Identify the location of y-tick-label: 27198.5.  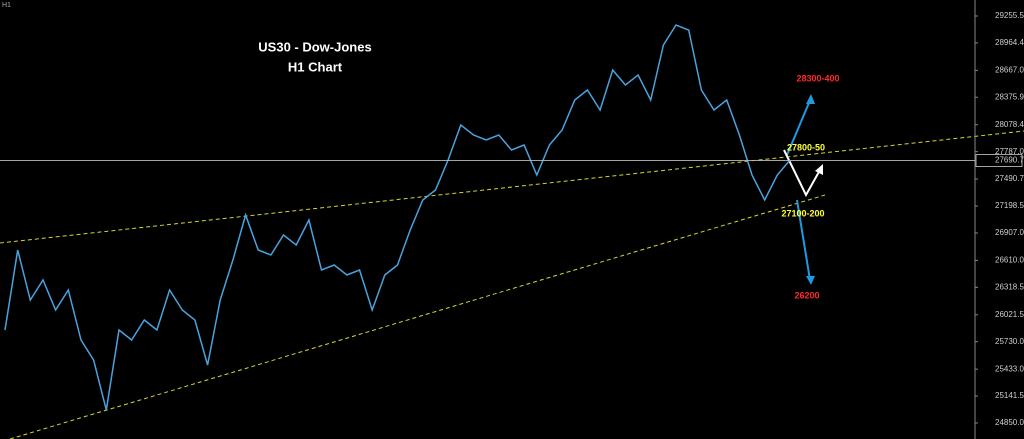
(1009, 205).